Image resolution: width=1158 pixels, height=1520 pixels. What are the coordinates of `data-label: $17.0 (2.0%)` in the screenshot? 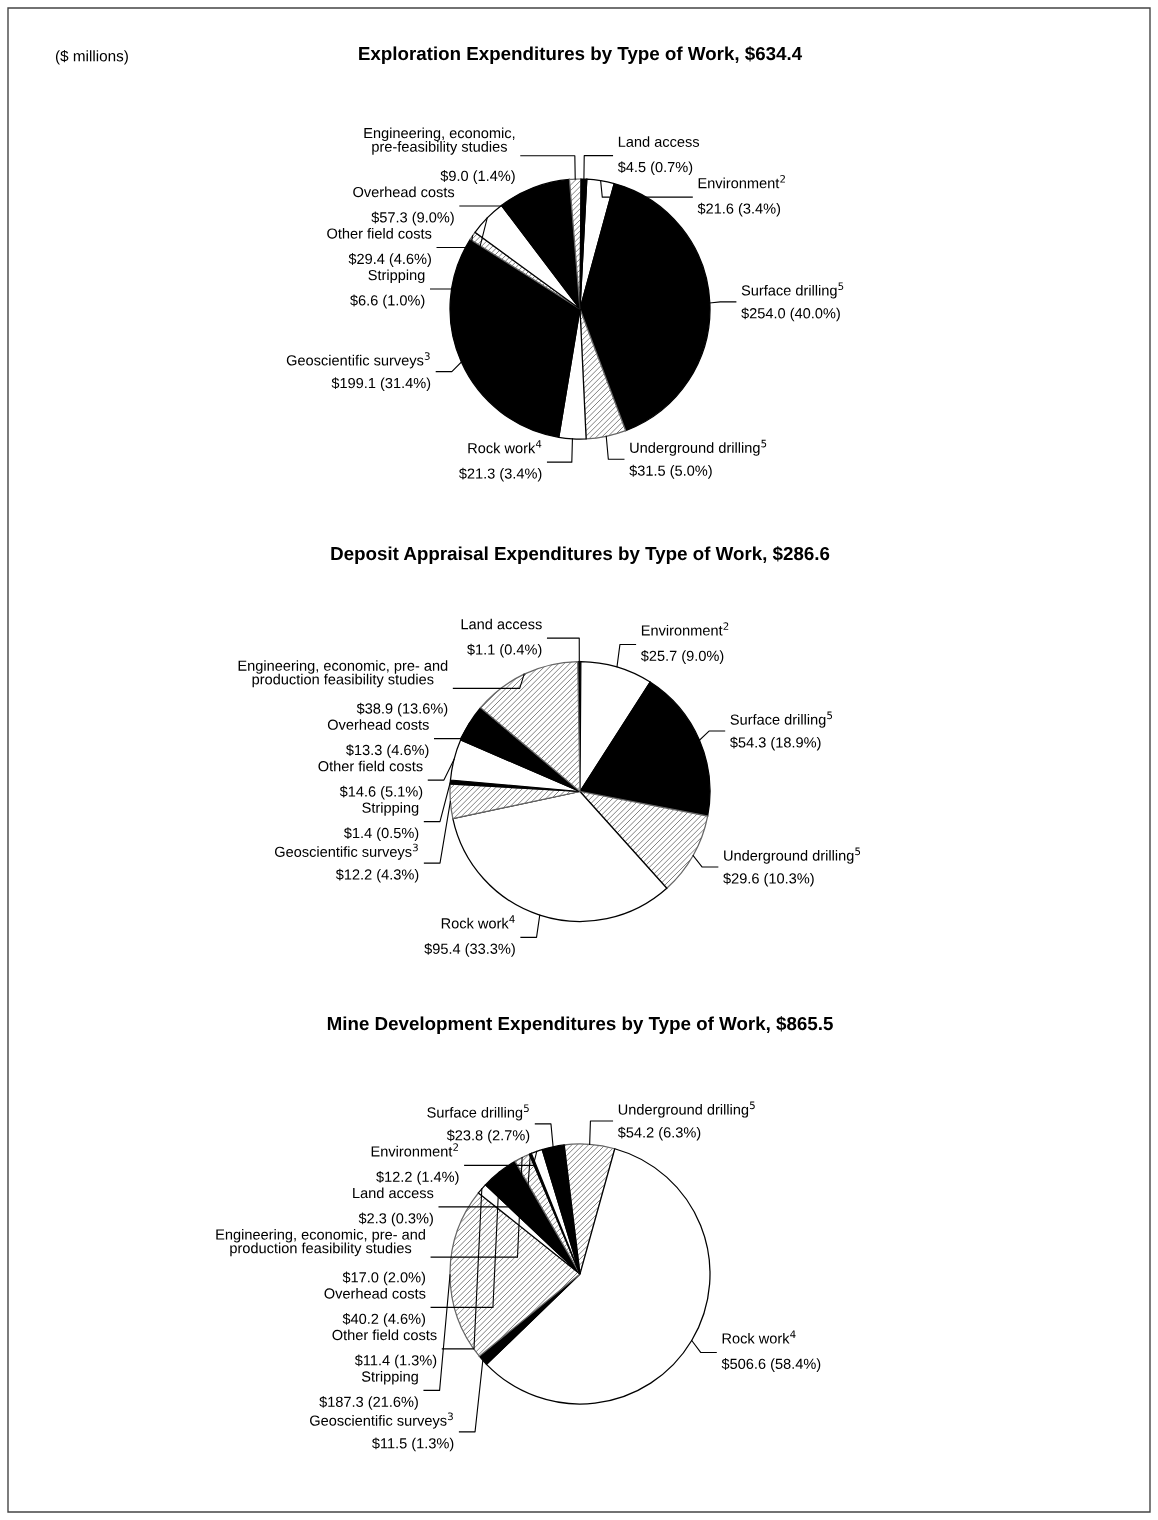 It's located at (384, 1278).